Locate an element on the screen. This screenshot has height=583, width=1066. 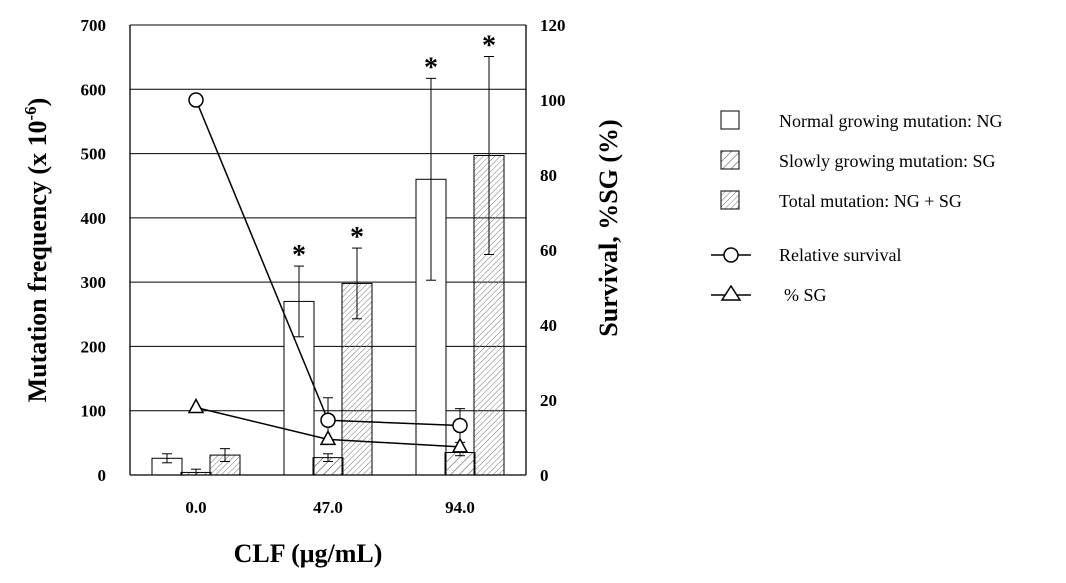
legend-circle-icon is located at coordinates (731, 255).